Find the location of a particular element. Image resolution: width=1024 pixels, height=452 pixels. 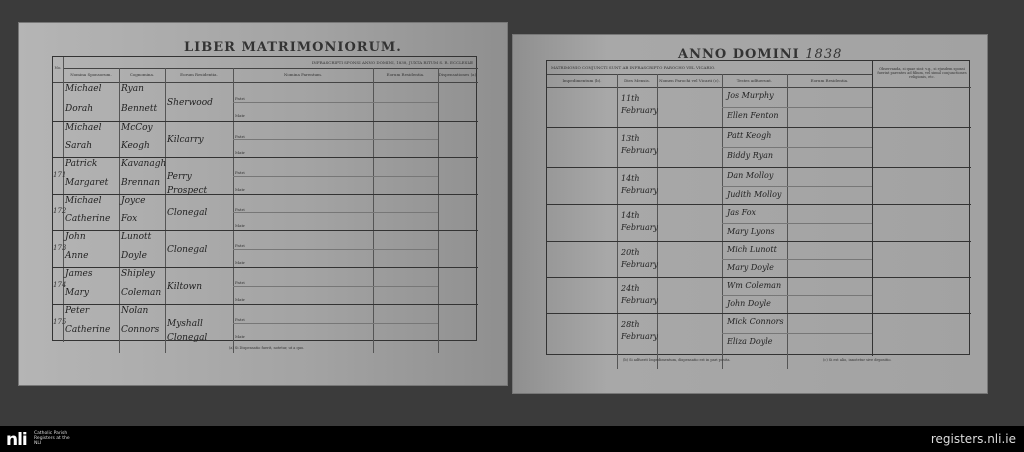

column-header: Nomina Parentum. is located at coordinates (303, 74).